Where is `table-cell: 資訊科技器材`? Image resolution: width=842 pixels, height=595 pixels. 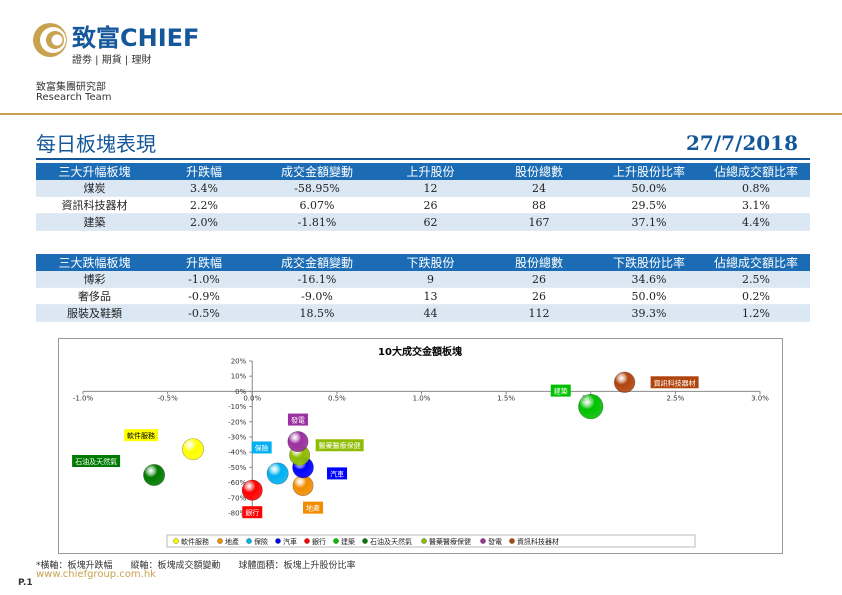
table-cell: 資訊科技器材 is located at coordinates (94, 205).